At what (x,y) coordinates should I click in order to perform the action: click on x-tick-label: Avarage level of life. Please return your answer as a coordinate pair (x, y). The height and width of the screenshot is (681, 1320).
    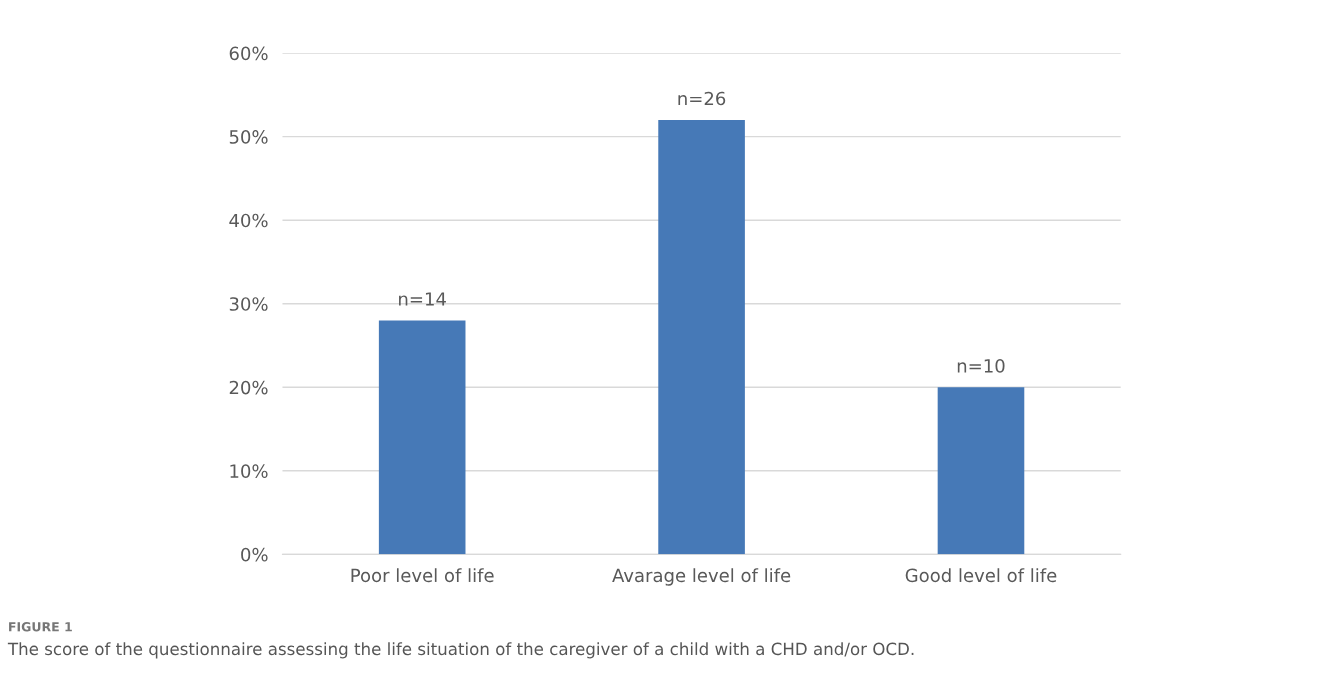
    Looking at the image, I should click on (701, 577).